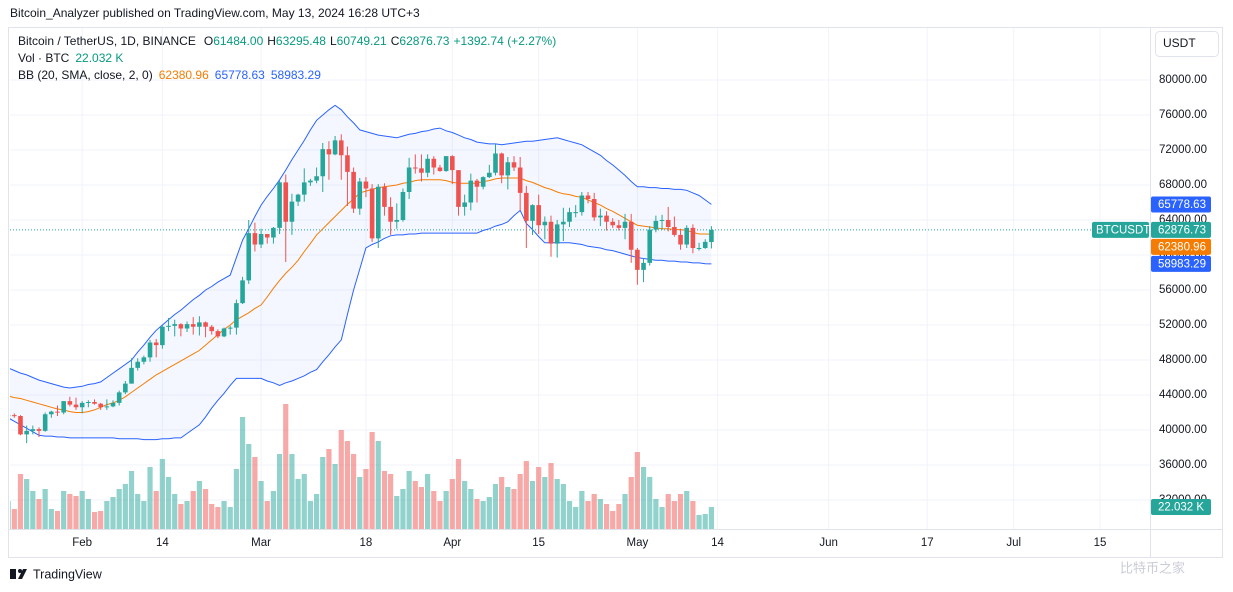  I want to click on legend-volume: Vol · BTC 22.032 K, so click(70, 58).